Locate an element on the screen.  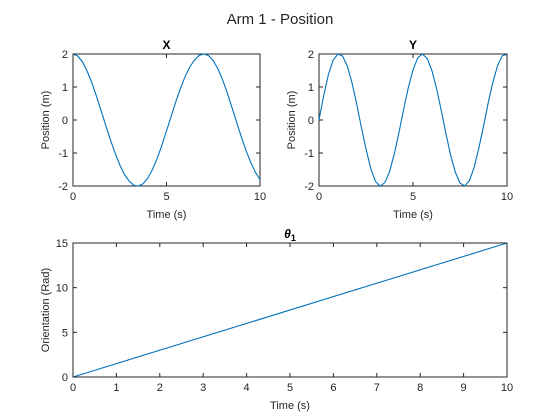
chart-3-x-tick-label: 6 is located at coordinates (333, 388).